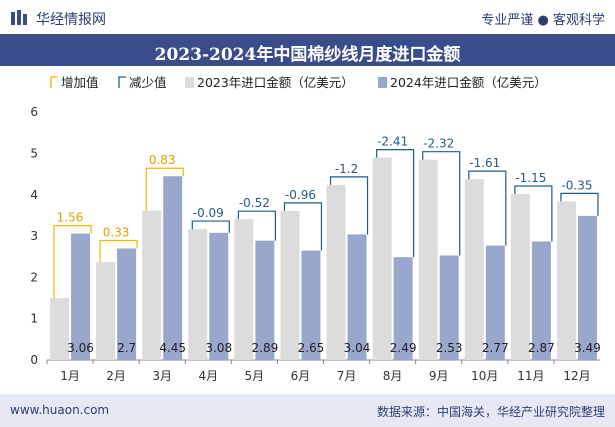 Image resolution: width=615 pixels, height=427 pixels. I want to click on y-tick-1: 1, so click(34, 319).